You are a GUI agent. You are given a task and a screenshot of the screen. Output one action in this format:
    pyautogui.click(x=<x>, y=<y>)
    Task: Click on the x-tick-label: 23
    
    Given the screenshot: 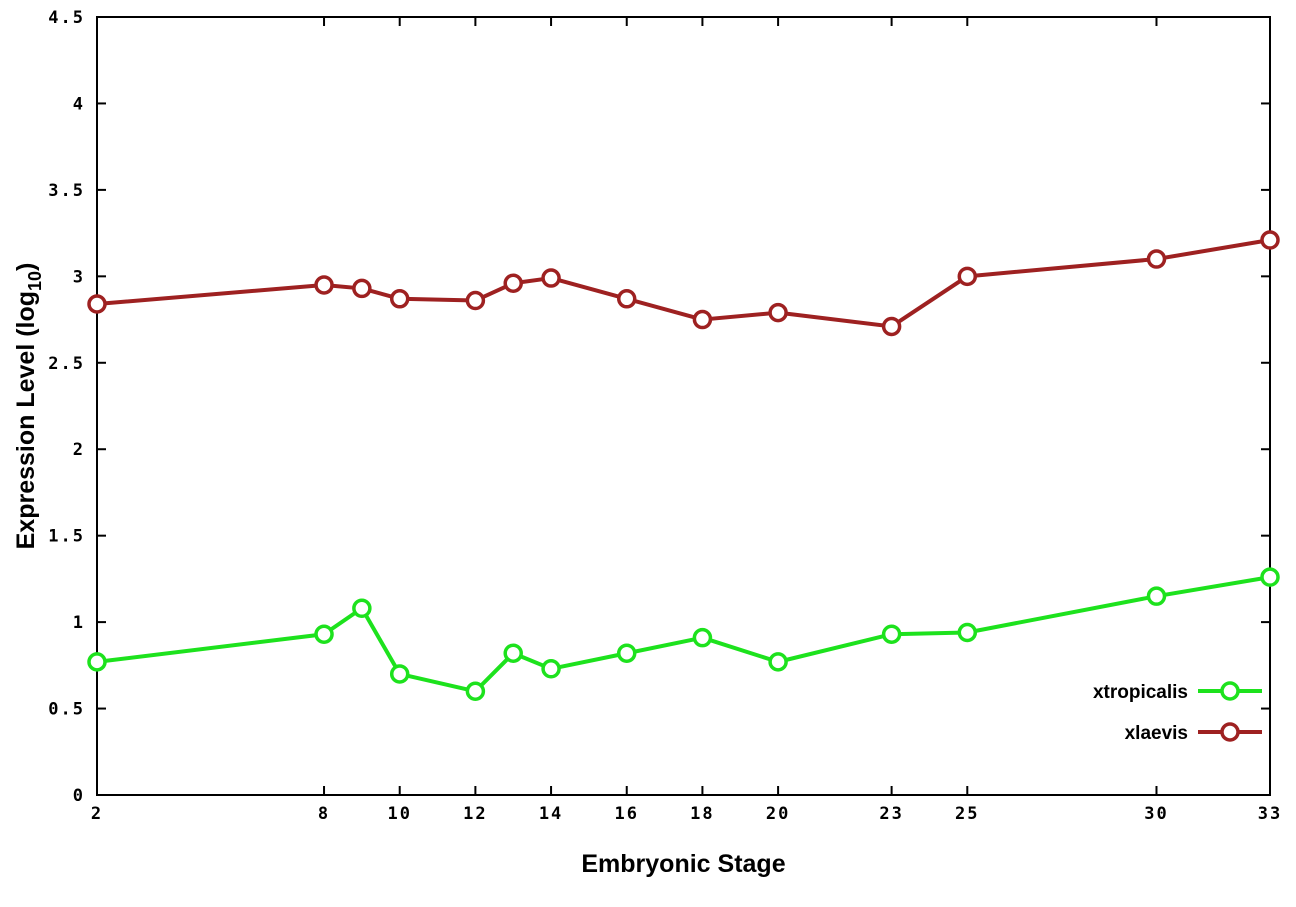 What is the action you would take?
    pyautogui.click(x=891, y=814)
    